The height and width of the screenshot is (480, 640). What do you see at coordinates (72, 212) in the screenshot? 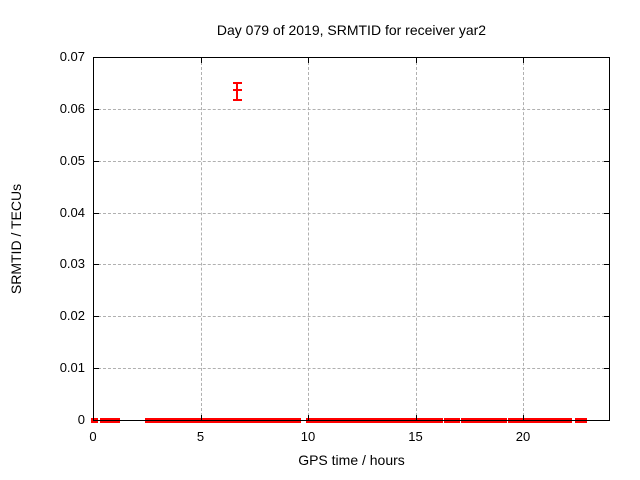
I see `y-tick-label: 0.04` at bounding box center [72, 212].